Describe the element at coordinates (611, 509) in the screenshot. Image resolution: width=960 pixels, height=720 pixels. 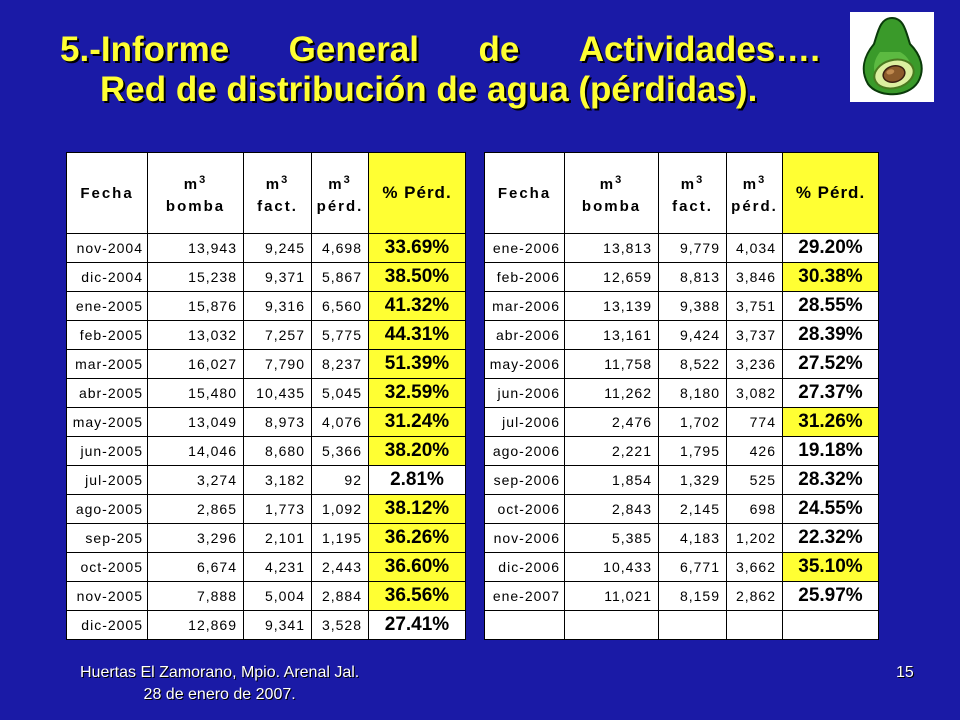
I see `cell-m3-bomba: 2,843` at that location.